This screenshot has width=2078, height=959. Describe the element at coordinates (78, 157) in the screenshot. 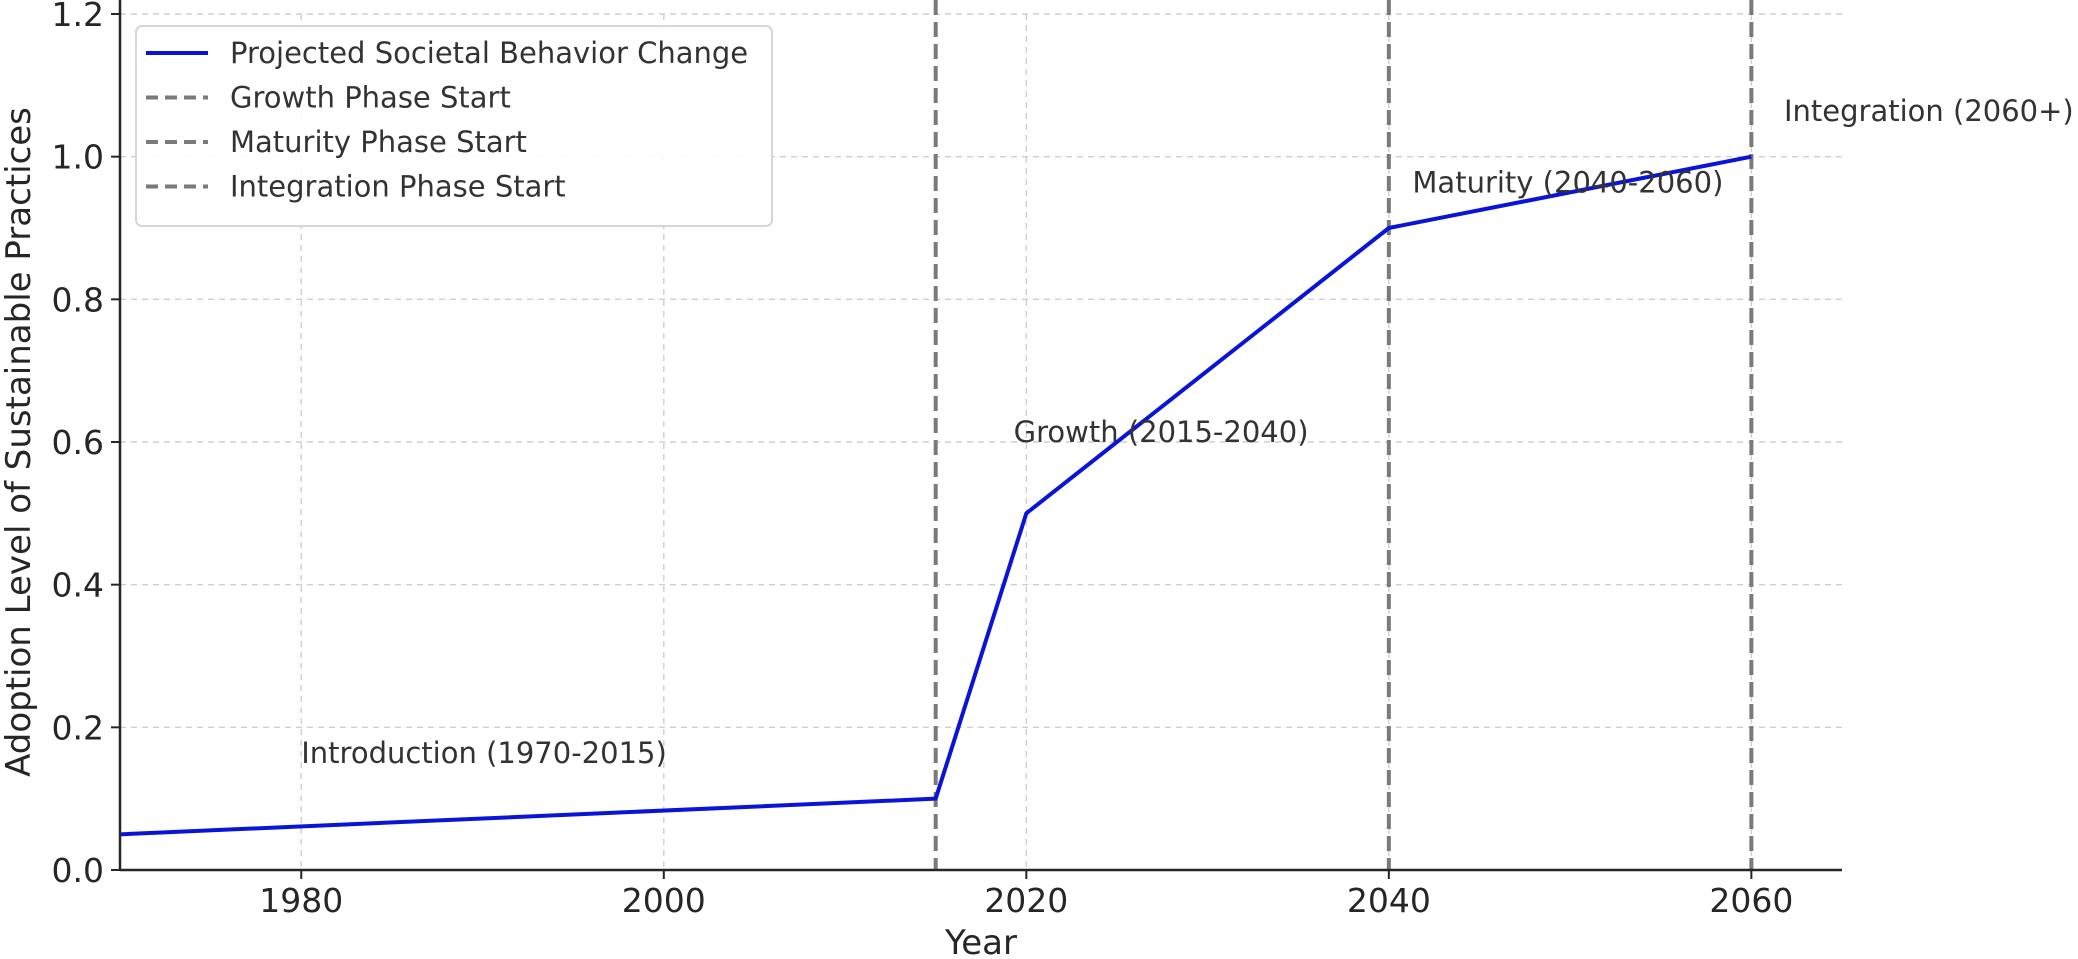

I see `y-tick-label: 1.0` at that location.